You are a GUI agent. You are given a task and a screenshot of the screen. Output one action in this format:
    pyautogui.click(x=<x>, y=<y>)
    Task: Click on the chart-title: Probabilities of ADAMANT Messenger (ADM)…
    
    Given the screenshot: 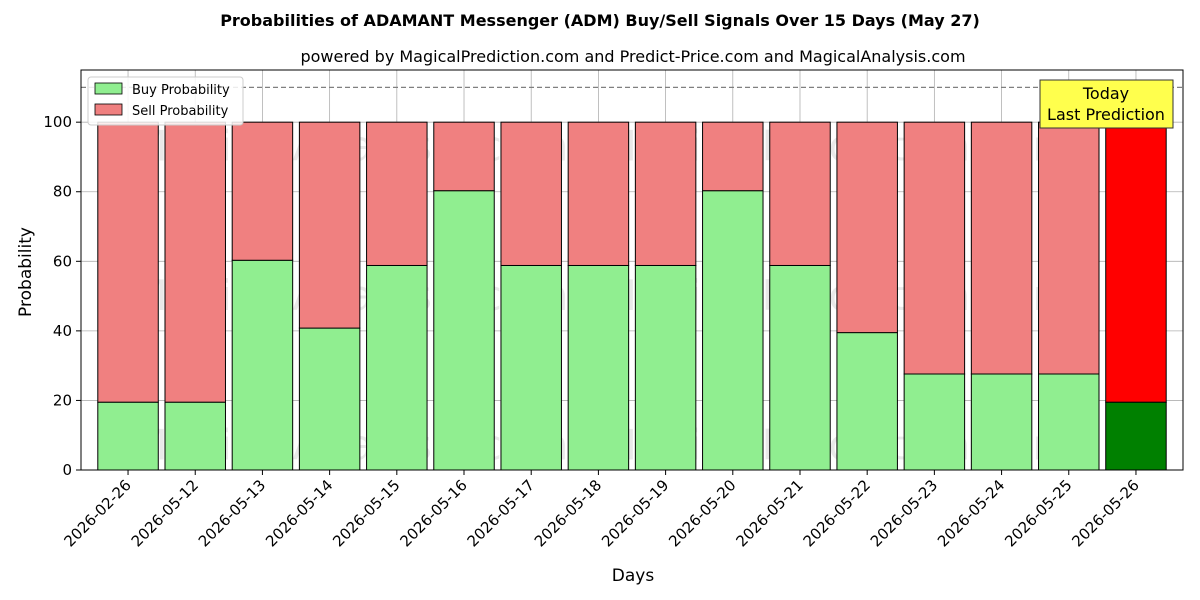 What is the action you would take?
    pyautogui.click(x=600, y=20)
    